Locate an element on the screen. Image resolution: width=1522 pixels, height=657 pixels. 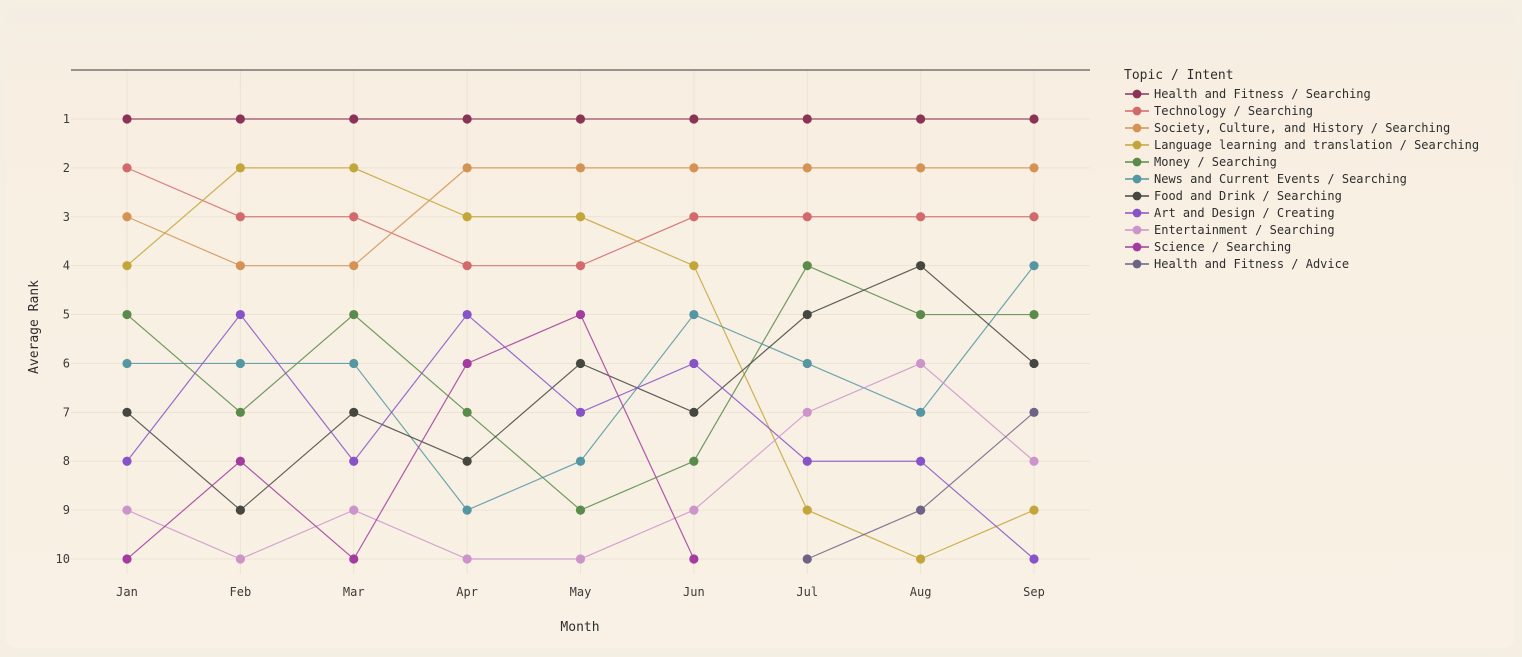
series-line is located at coordinates (410, 436).